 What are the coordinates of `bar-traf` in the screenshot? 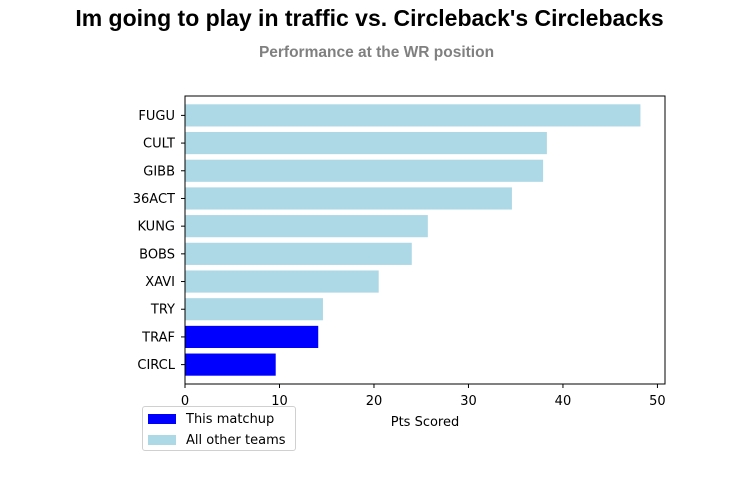 It's located at (252, 336).